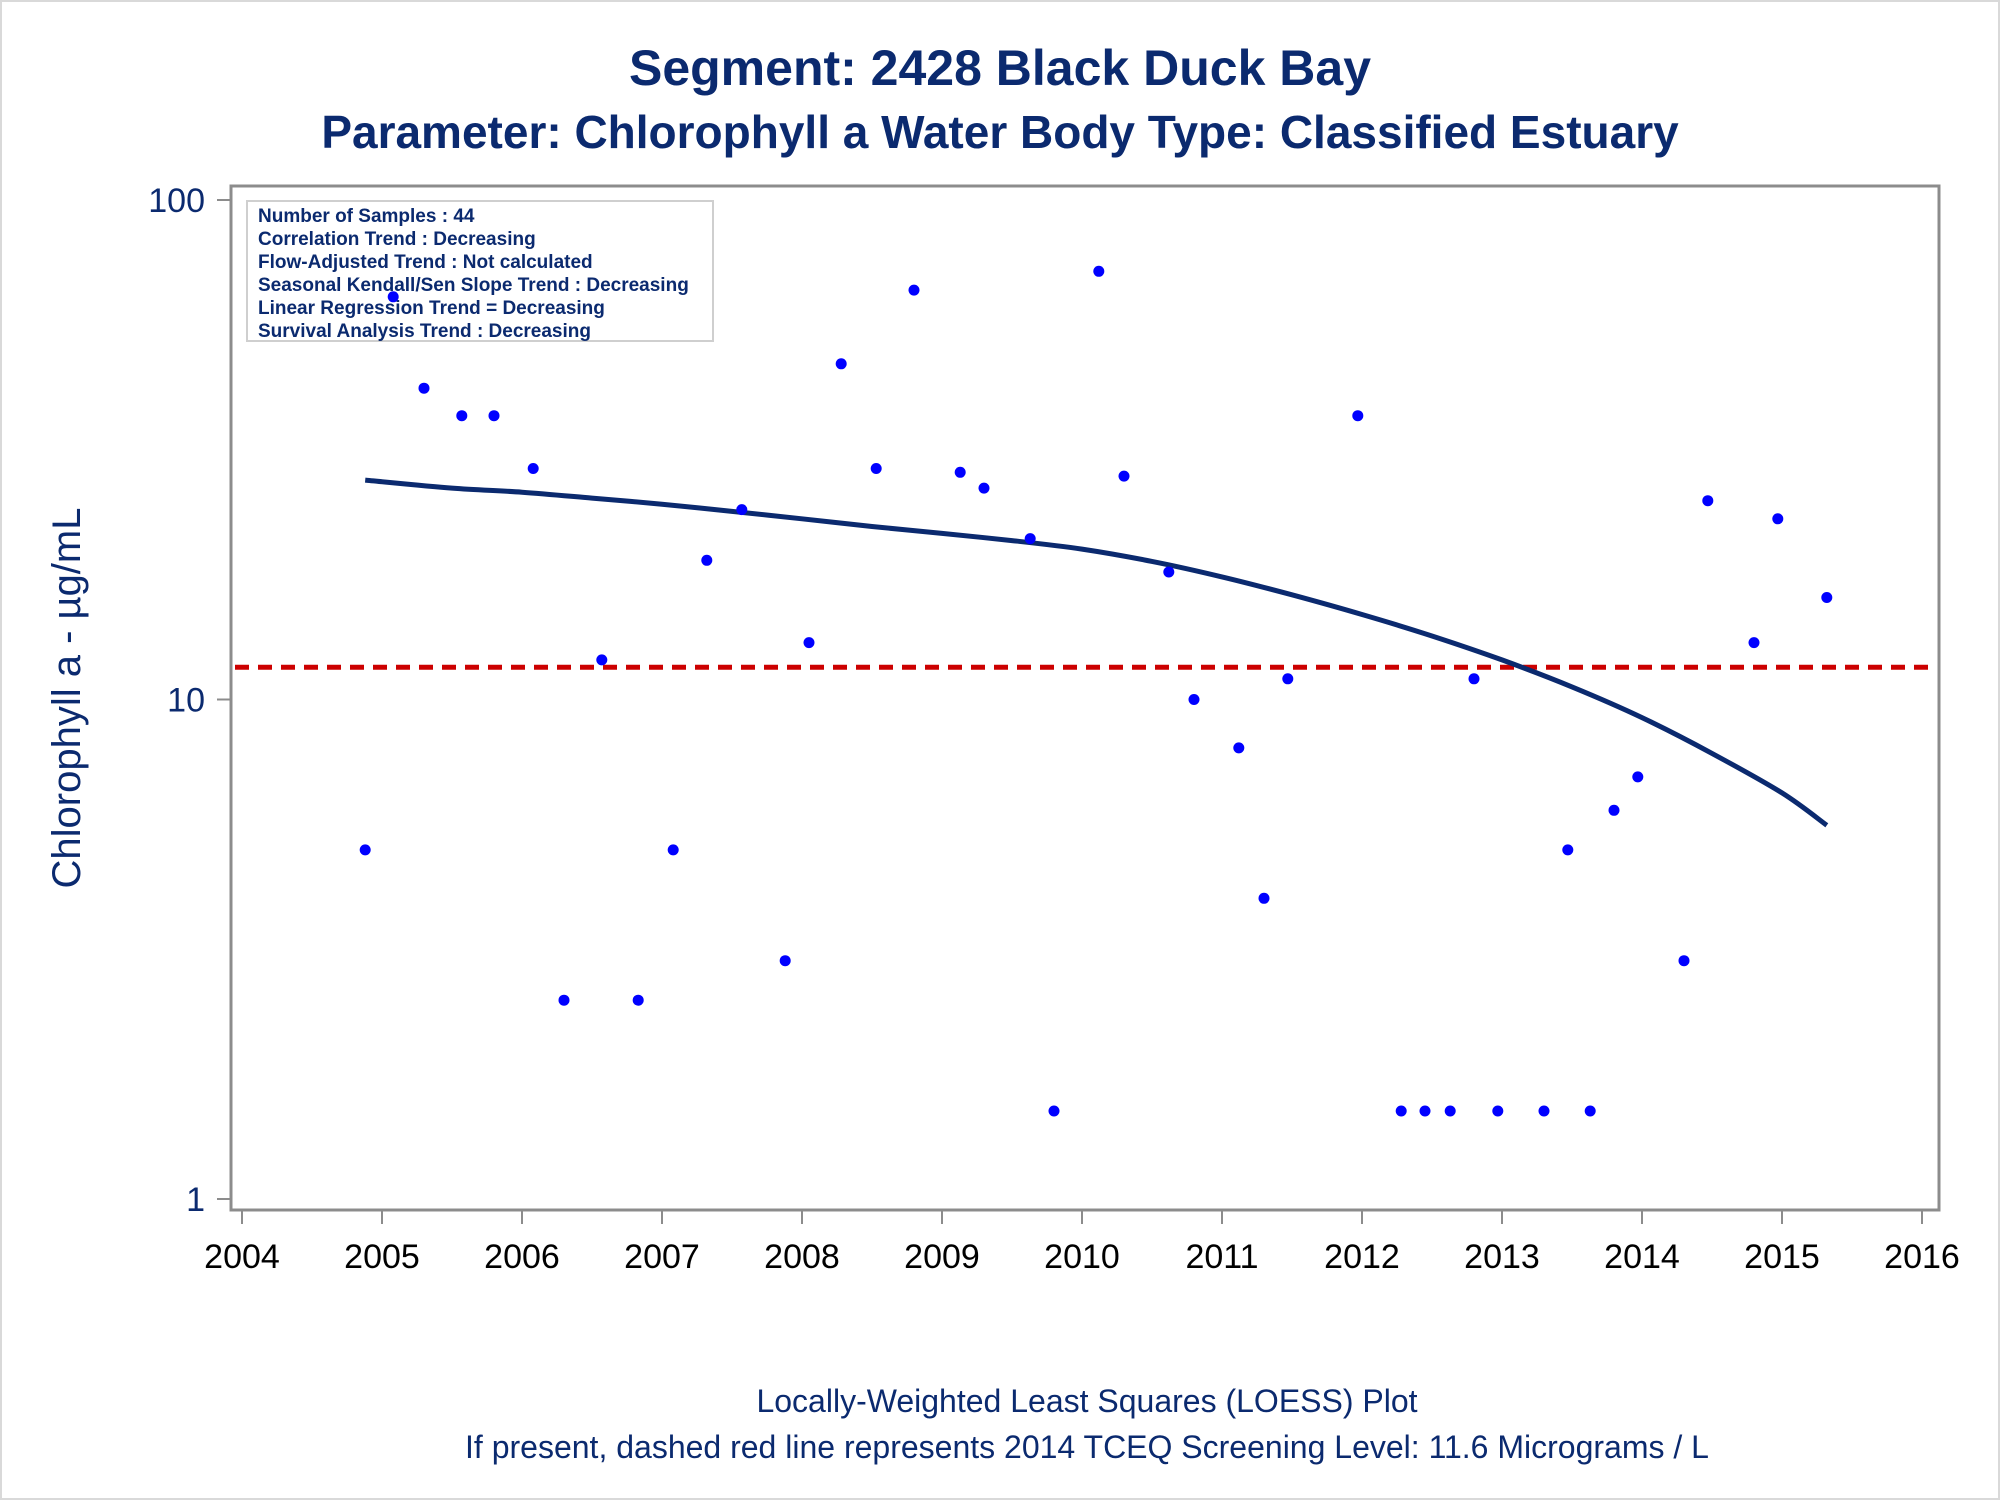 This screenshot has height=1500, width=2000. What do you see at coordinates (1000, 68) in the screenshot?
I see `chart-title: Segment: 2428 Black Duck Bay` at bounding box center [1000, 68].